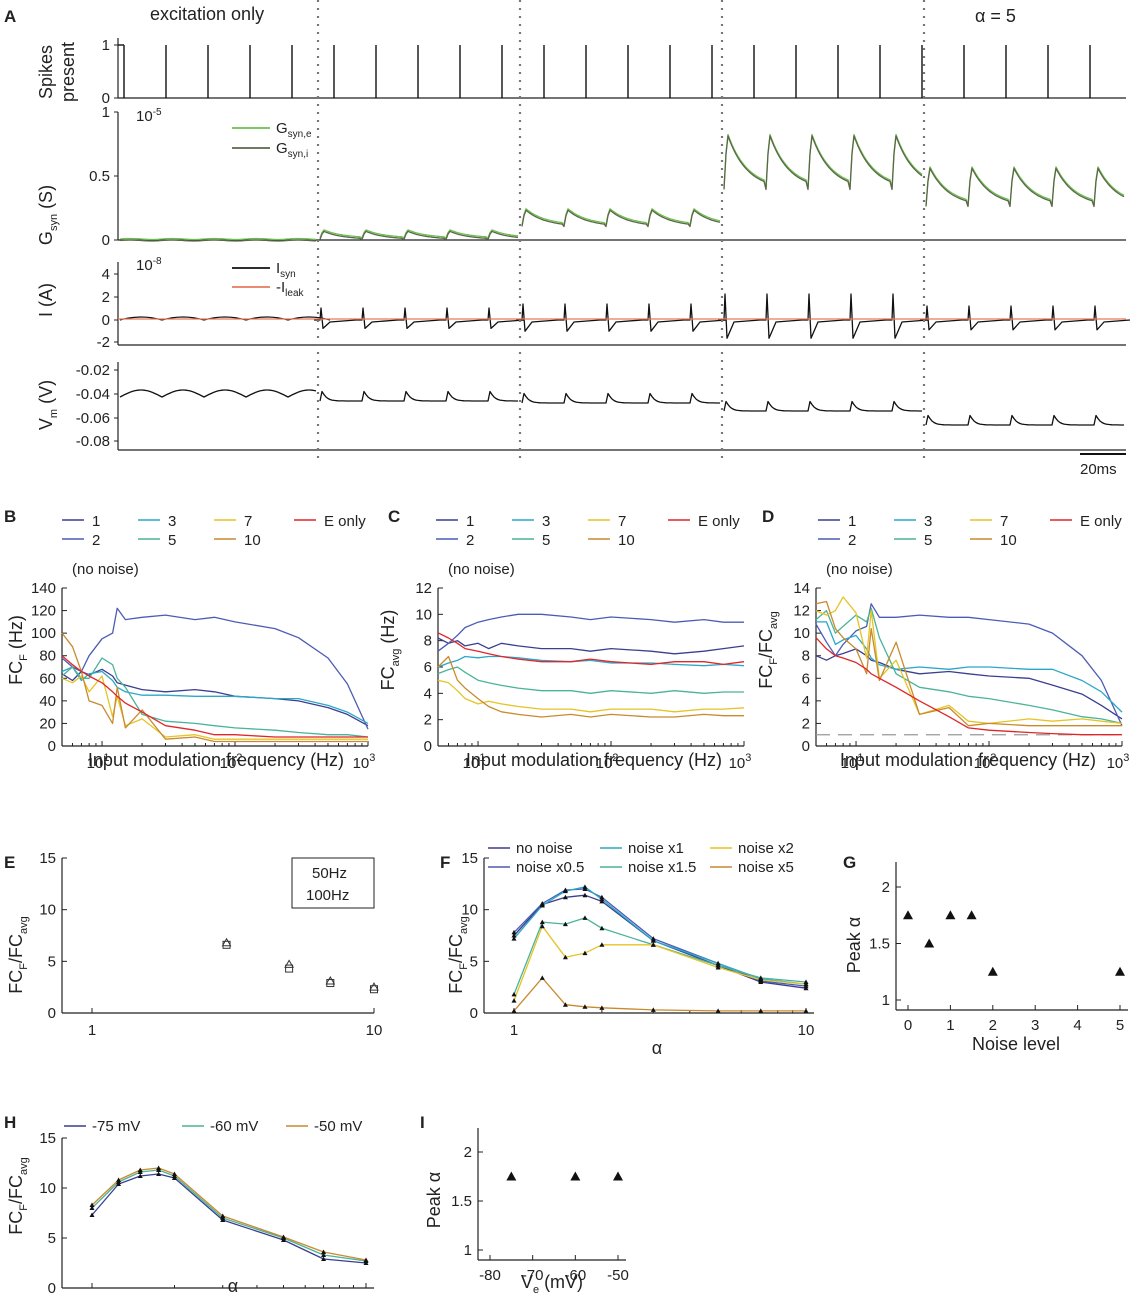 The width and height of the screenshot is (1142, 1300). I want to click on chart-i-xtick-label: -50, so click(618, 1275).